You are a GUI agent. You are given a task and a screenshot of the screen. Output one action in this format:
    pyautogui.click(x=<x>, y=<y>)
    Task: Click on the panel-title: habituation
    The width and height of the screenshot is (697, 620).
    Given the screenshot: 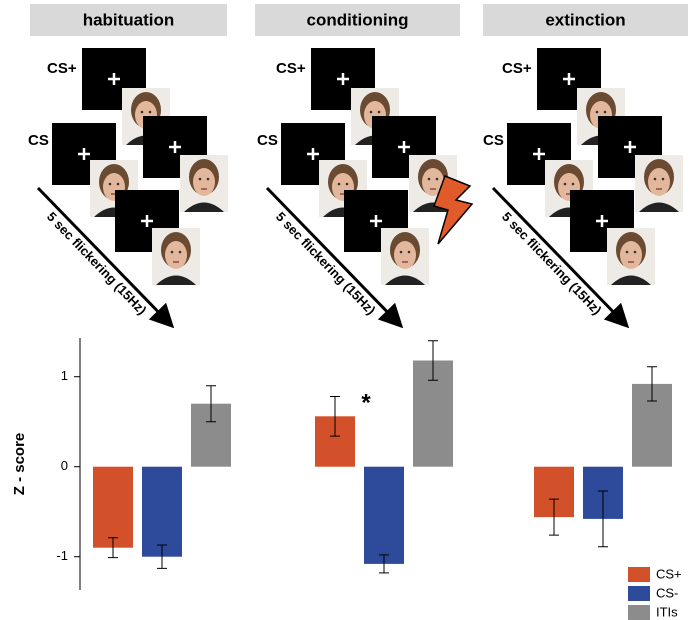 What is the action you would take?
    pyautogui.click(x=129, y=19)
    